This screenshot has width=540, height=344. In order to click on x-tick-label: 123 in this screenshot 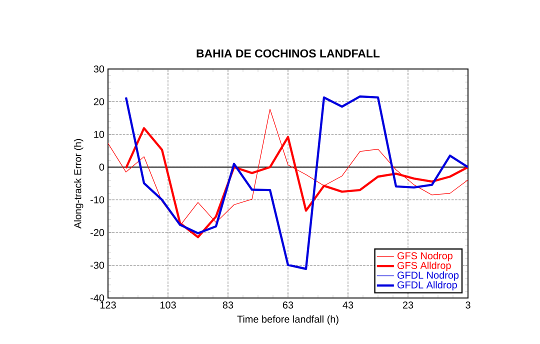, I will do `click(108, 305)`.